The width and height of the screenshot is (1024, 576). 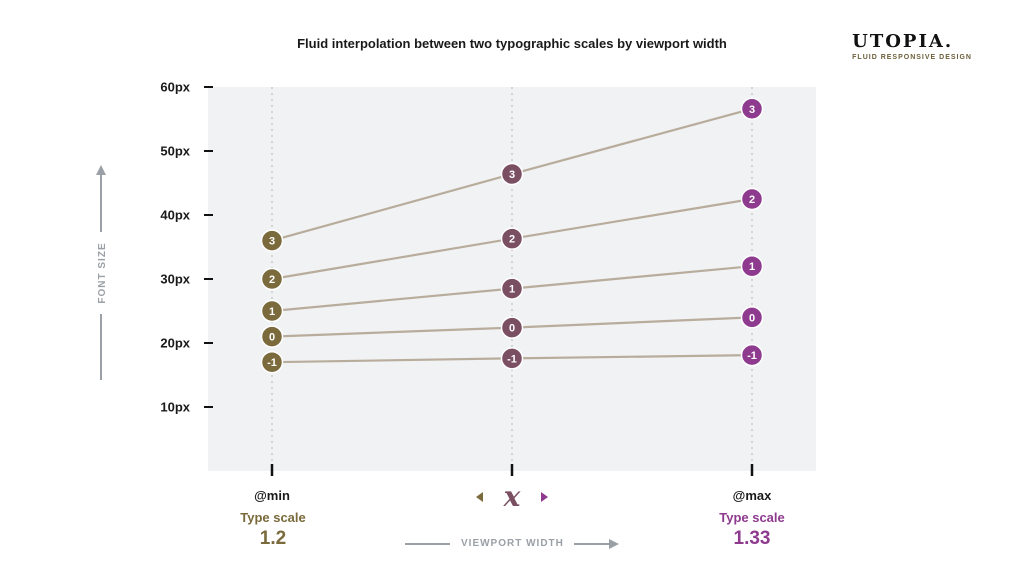 I want to click on marker-label-1-0: 1, so click(x=272, y=312).